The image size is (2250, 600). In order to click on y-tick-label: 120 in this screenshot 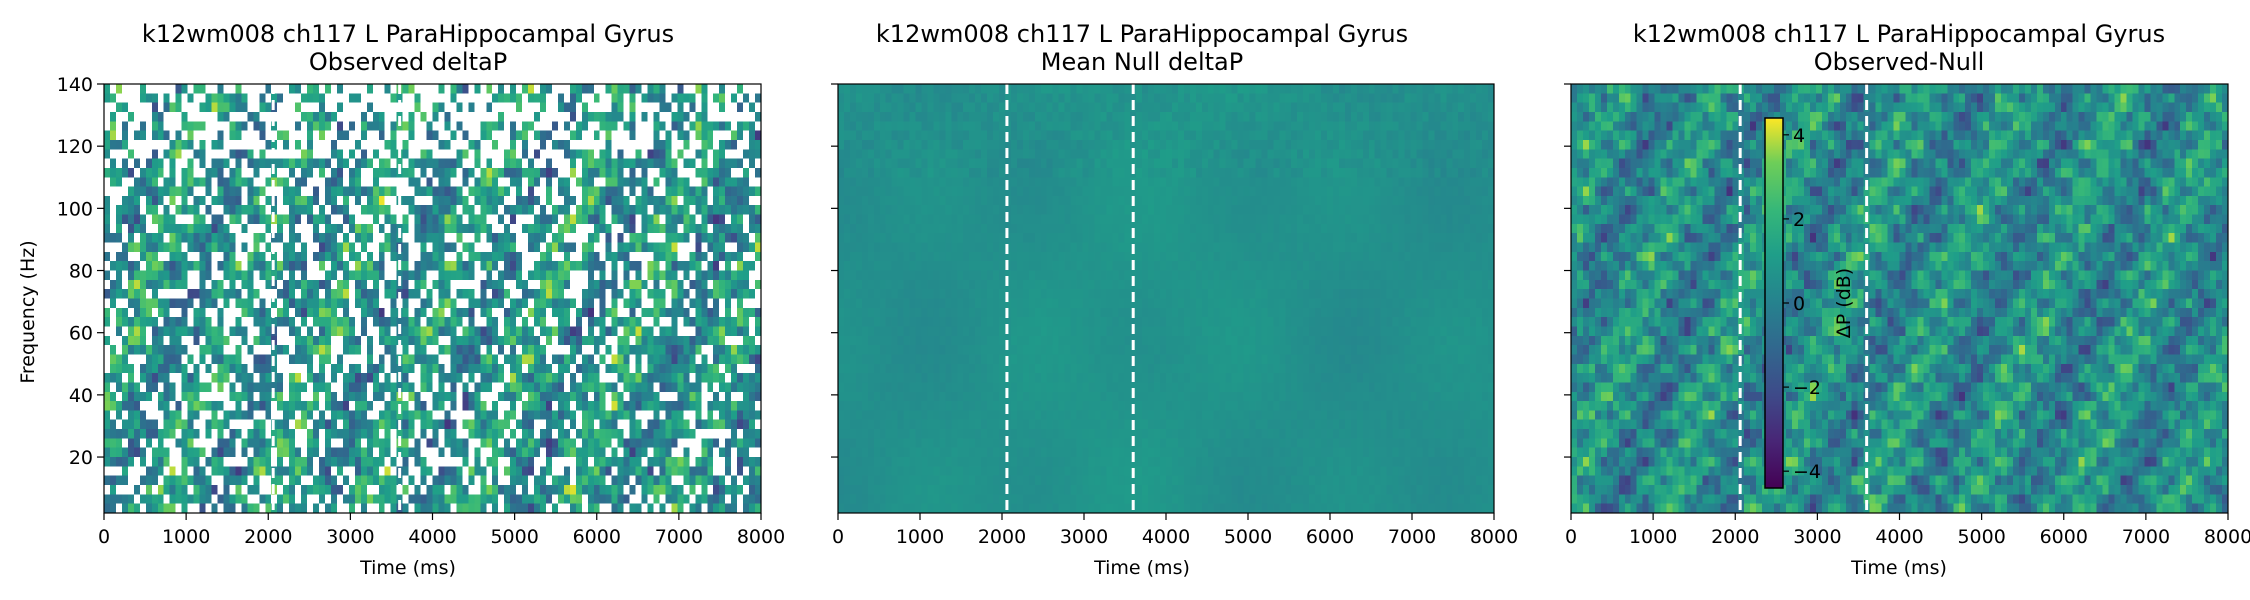, I will do `click(75, 147)`.